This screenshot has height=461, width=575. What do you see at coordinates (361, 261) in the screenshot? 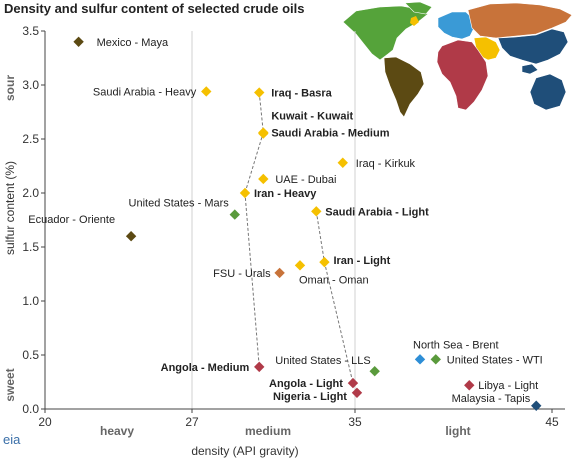
I see `point-label: Iran - Light` at bounding box center [361, 261].